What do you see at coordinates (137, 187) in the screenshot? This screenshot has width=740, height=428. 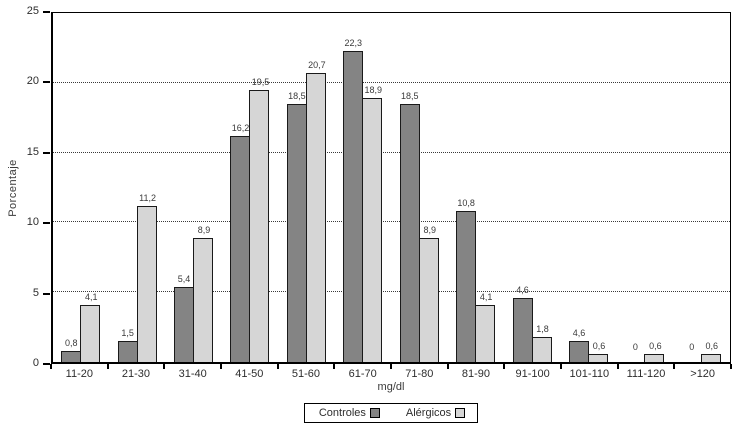 I see `category-group: 1,5 11,2` at bounding box center [137, 187].